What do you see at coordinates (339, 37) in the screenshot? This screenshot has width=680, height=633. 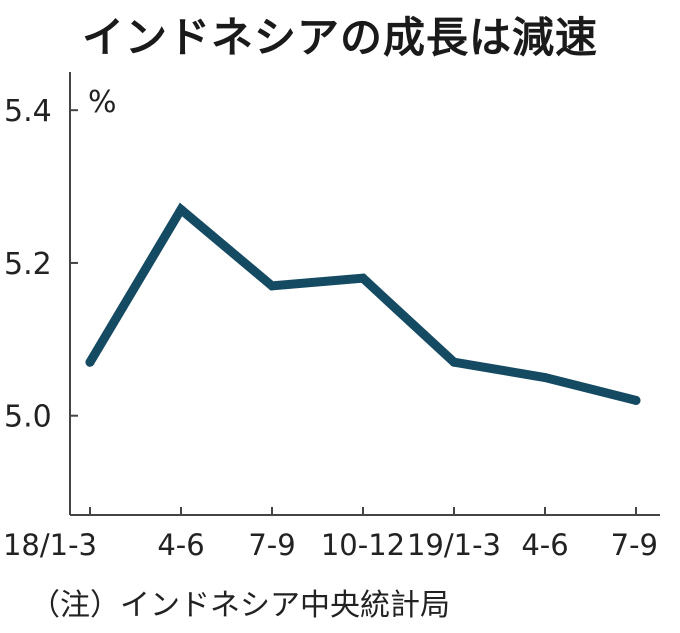 I see `chart-title: インドネシアの成長は減速` at bounding box center [339, 37].